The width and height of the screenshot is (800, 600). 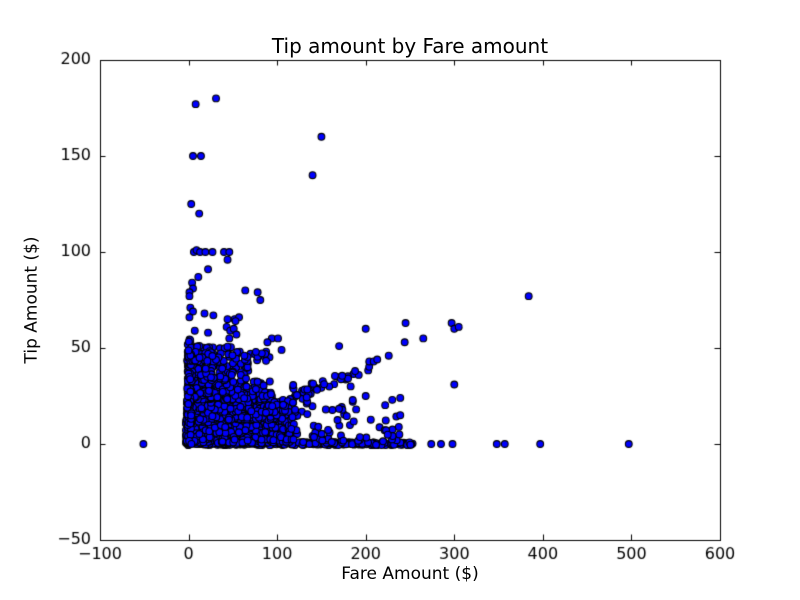 I want to click on chart-title: Tip amount by Fare amount, so click(x=410, y=46).